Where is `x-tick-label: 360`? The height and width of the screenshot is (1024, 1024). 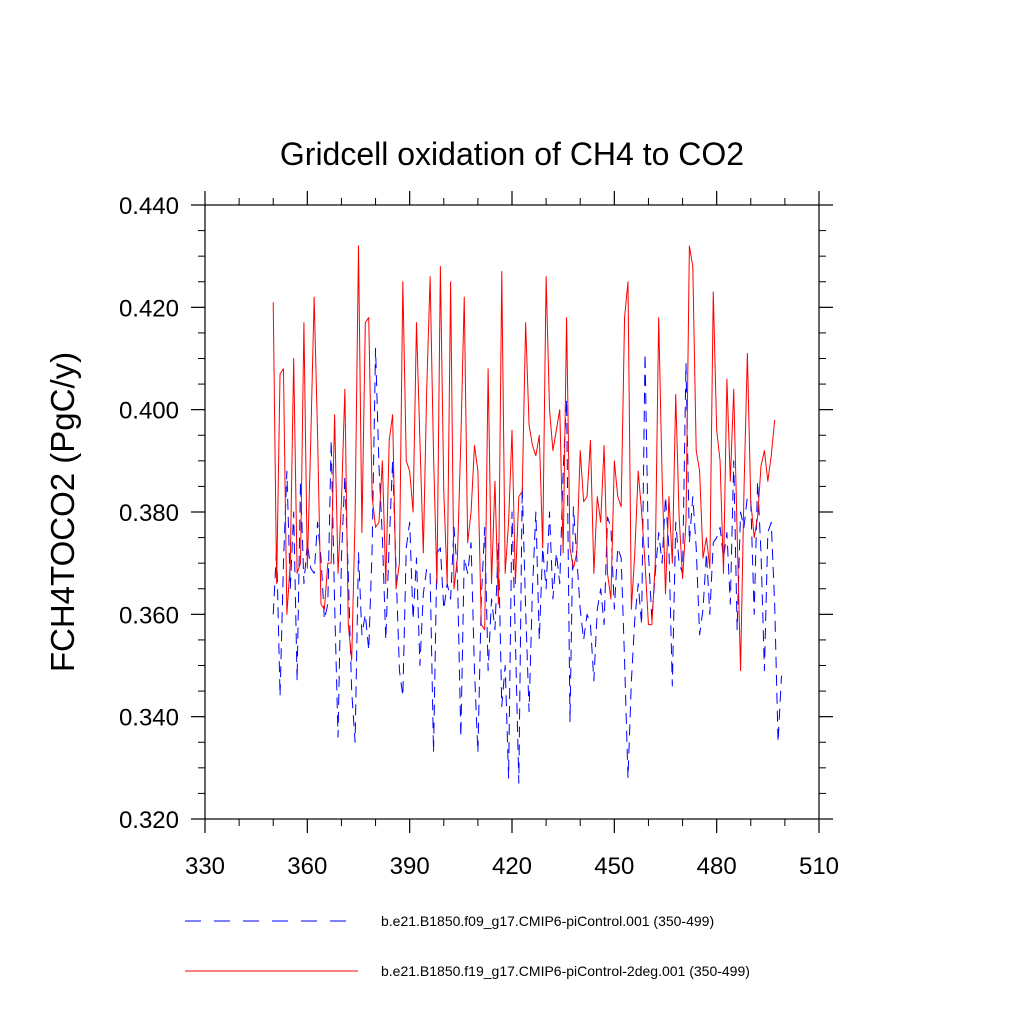
x-tick-label: 360 is located at coordinates (307, 866).